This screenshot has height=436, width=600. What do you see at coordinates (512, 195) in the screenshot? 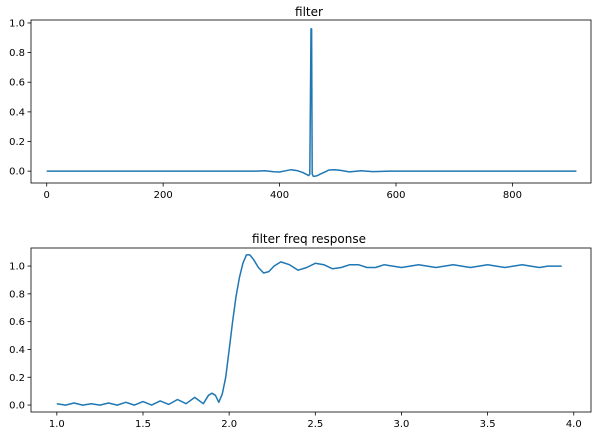
I see `x-tick-label: 800` at bounding box center [512, 195].